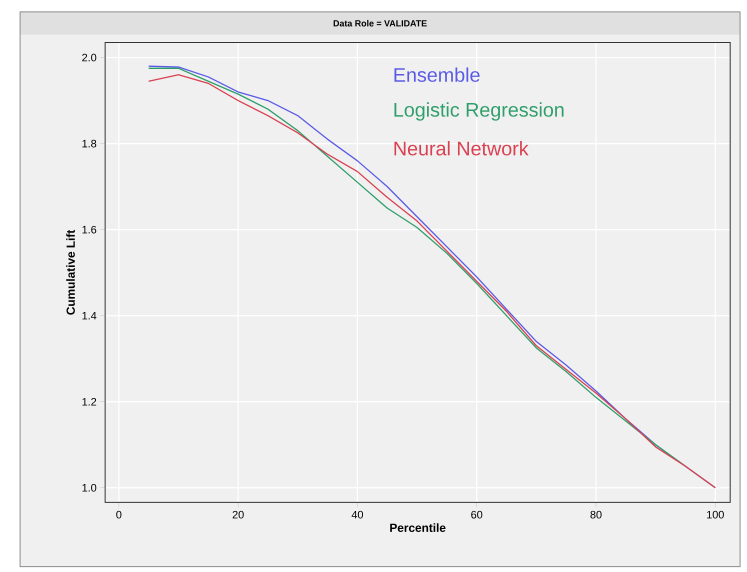  What do you see at coordinates (358, 515) in the screenshot?
I see `x-tick-label: 40` at bounding box center [358, 515].